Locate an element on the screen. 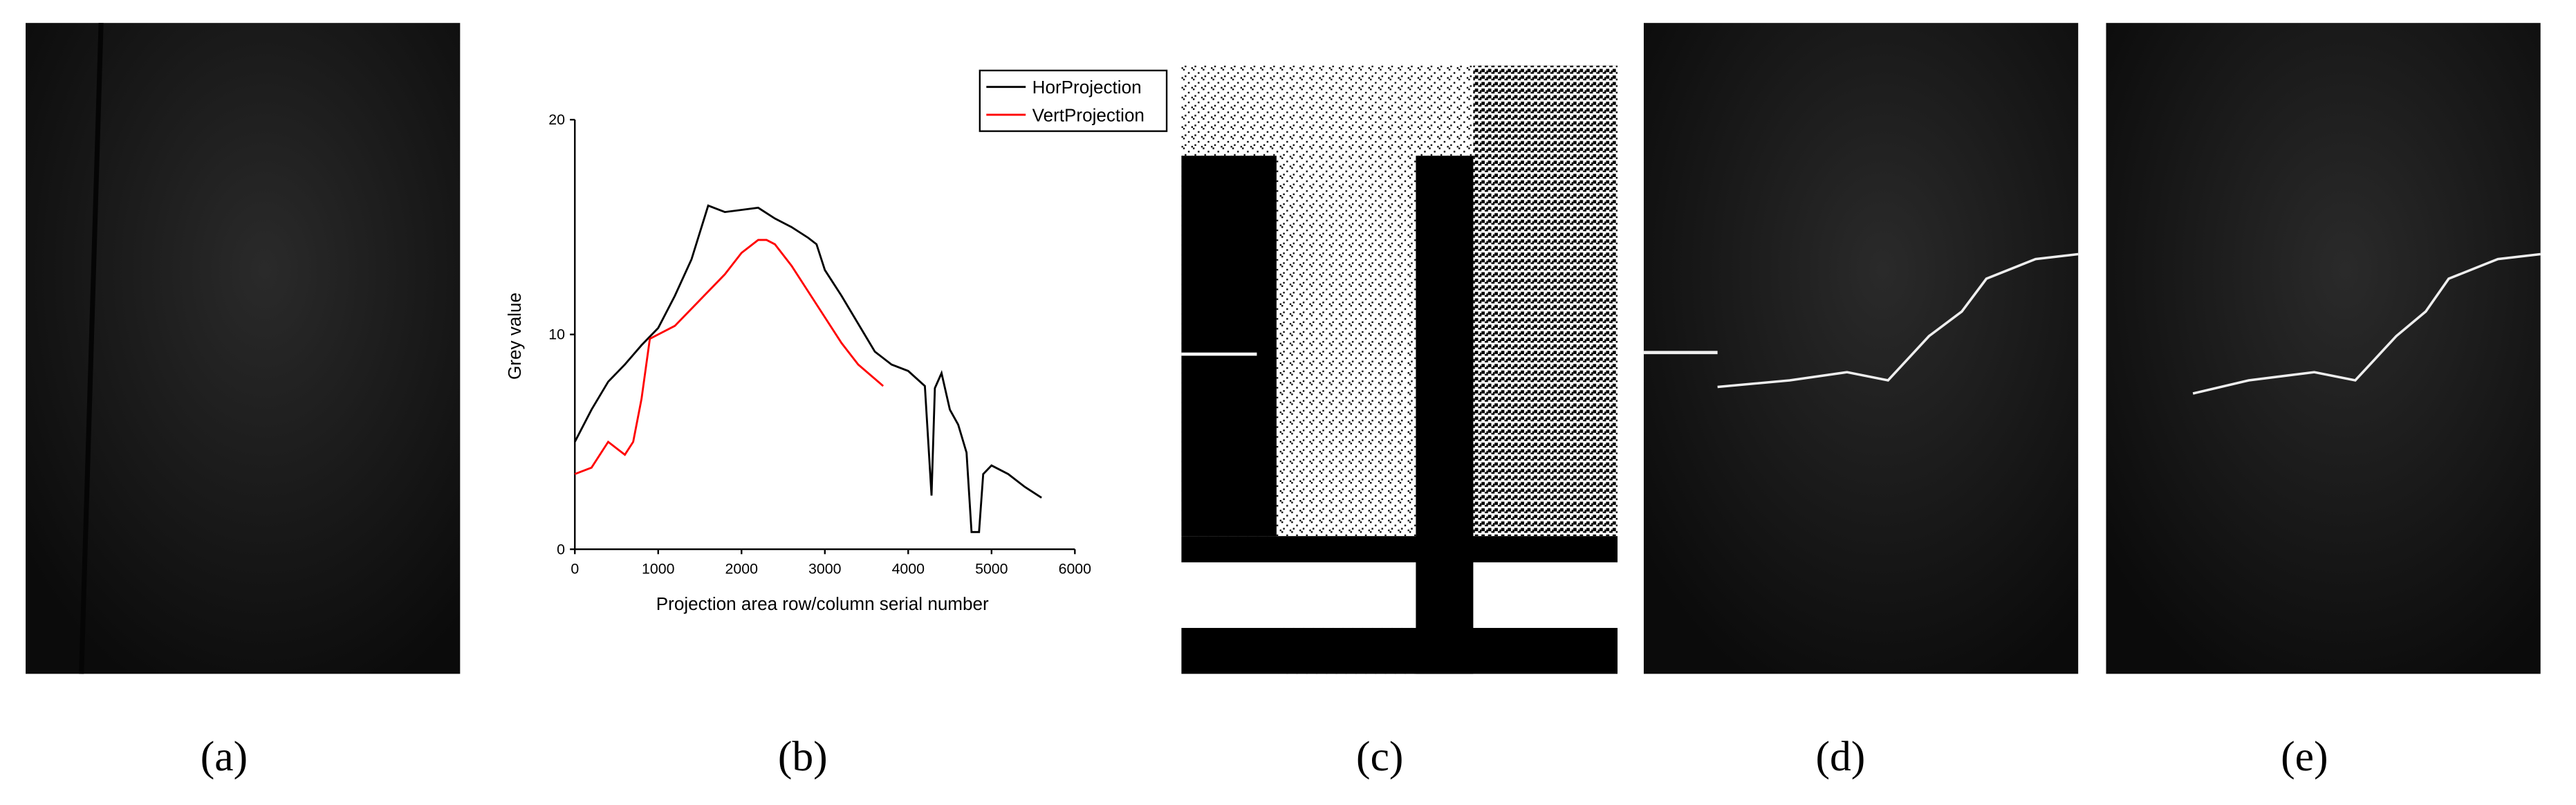  y-tick-label: 0 is located at coordinates (561, 549).